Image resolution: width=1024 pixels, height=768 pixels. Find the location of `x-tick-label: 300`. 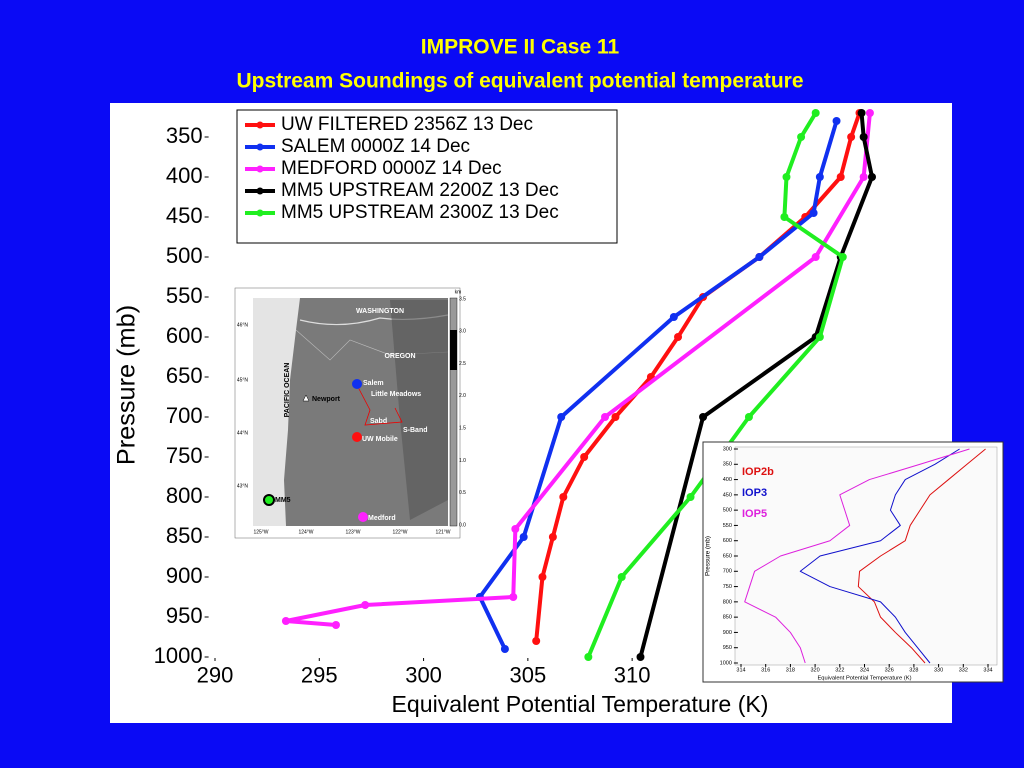

x-tick-label: 300 is located at coordinates (423, 674).